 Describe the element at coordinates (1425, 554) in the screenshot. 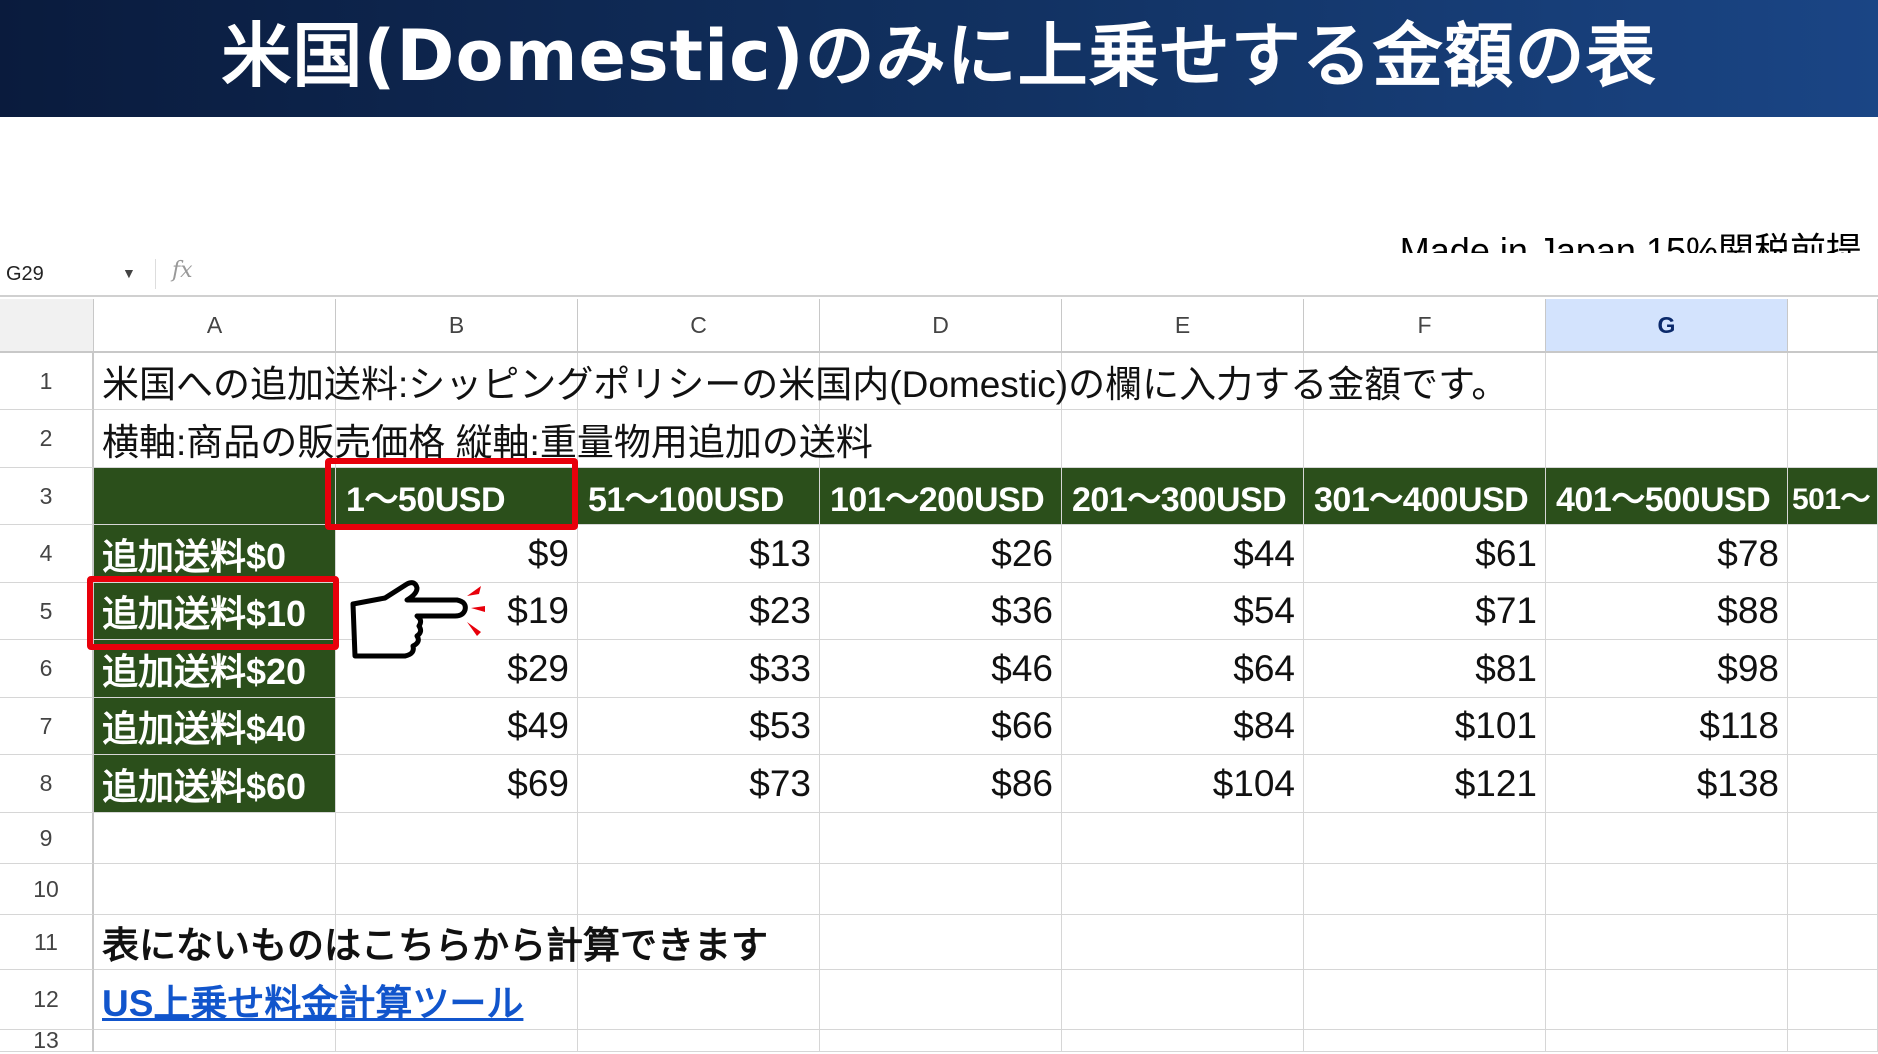

I see `price-cell: $61` at that location.